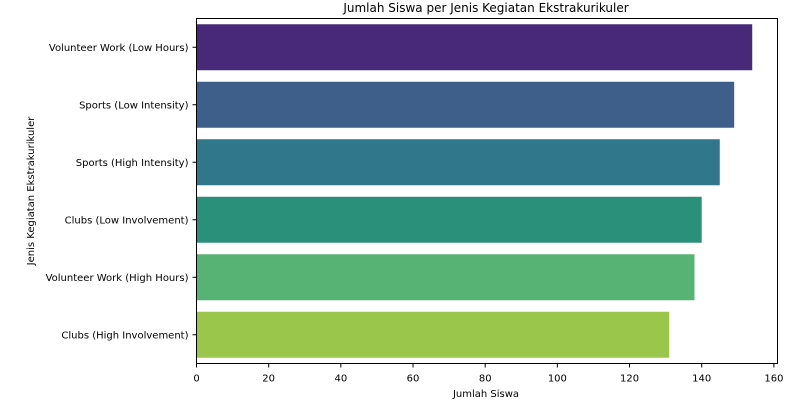 This screenshot has width=786, height=407. I want to click on x-tick-label: 40, so click(340, 379).